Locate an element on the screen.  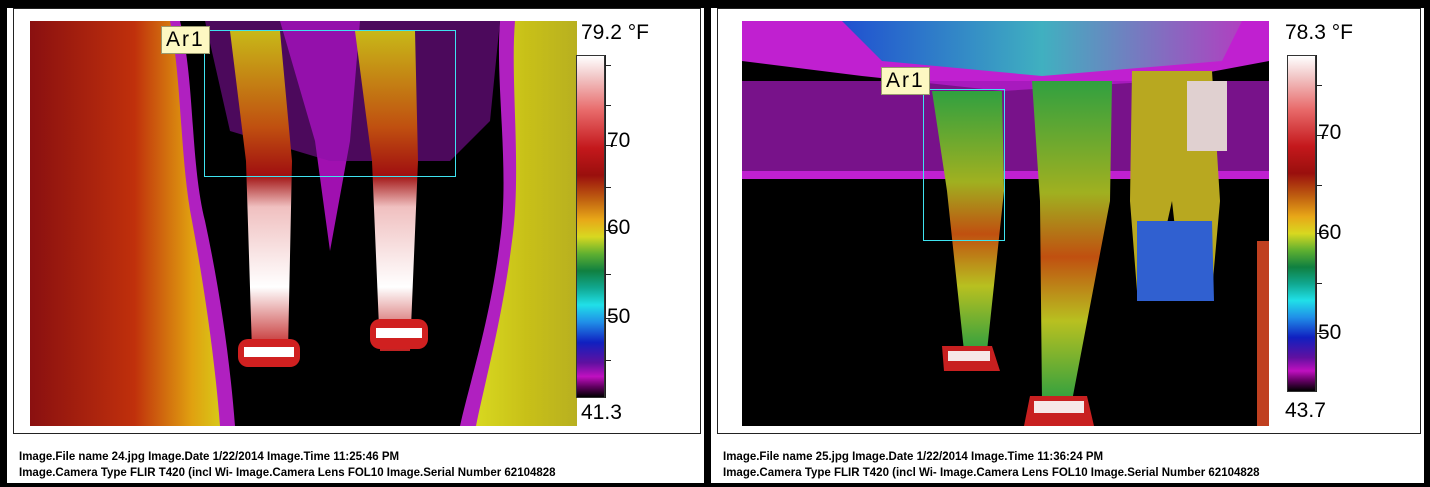
tick-label-50-right: 50 is located at coordinates (1330, 332).